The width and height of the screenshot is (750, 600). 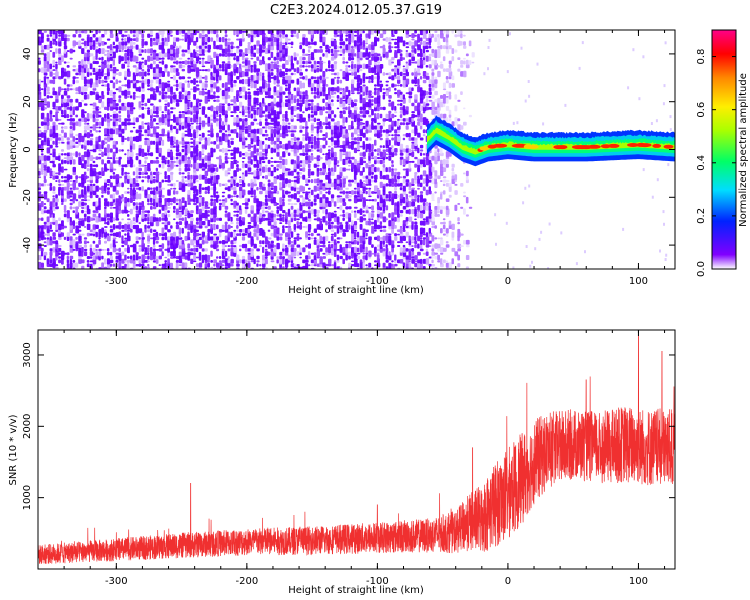 I want to click on y-tick-label: -40, so click(x=27, y=245).